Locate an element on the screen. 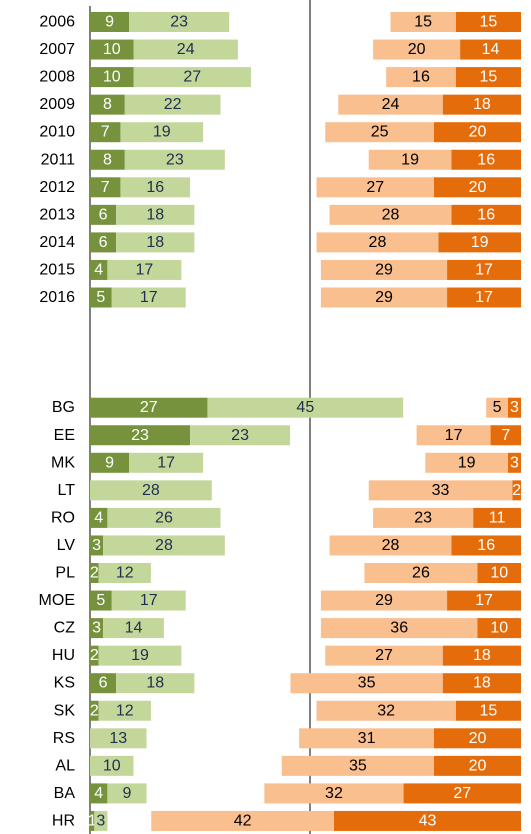  category-label: BA is located at coordinates (65, 793).